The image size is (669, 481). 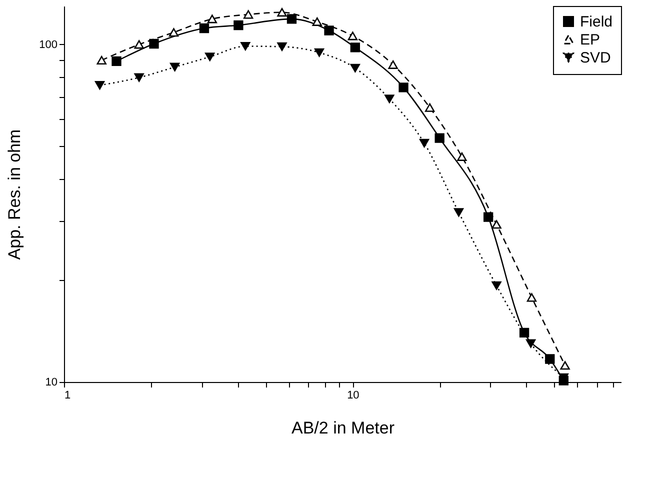 I want to click on y-axis-title: App. Res. in ohm, so click(x=14, y=194).